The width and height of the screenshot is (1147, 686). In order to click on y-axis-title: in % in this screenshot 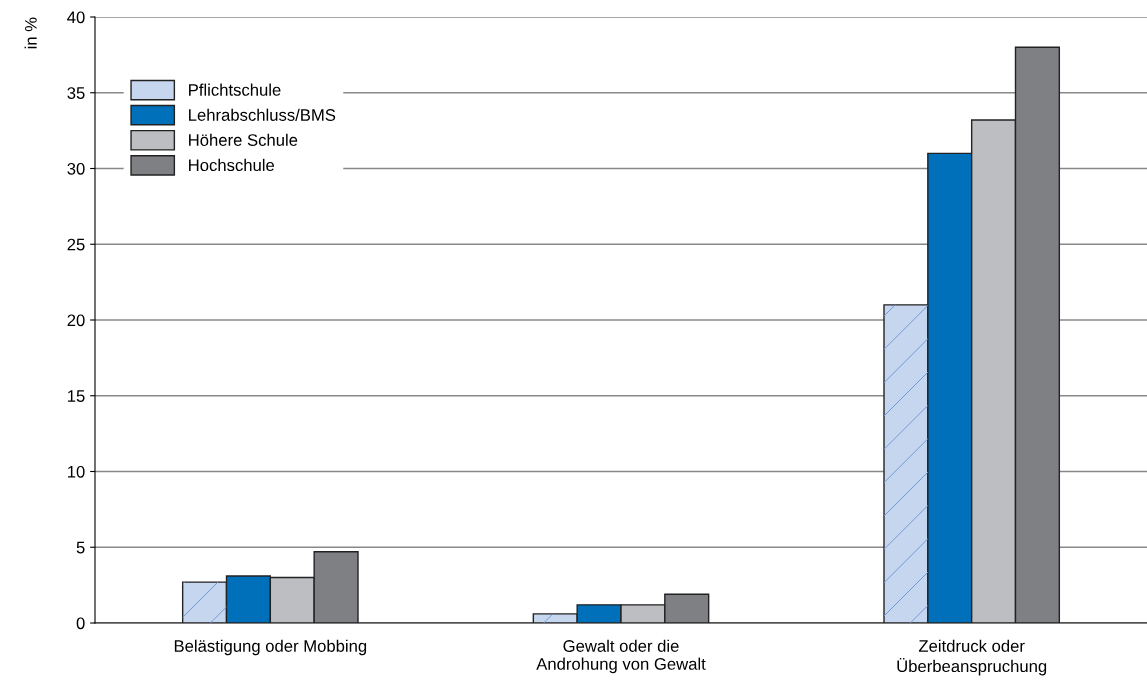, I will do `click(30, 33)`.